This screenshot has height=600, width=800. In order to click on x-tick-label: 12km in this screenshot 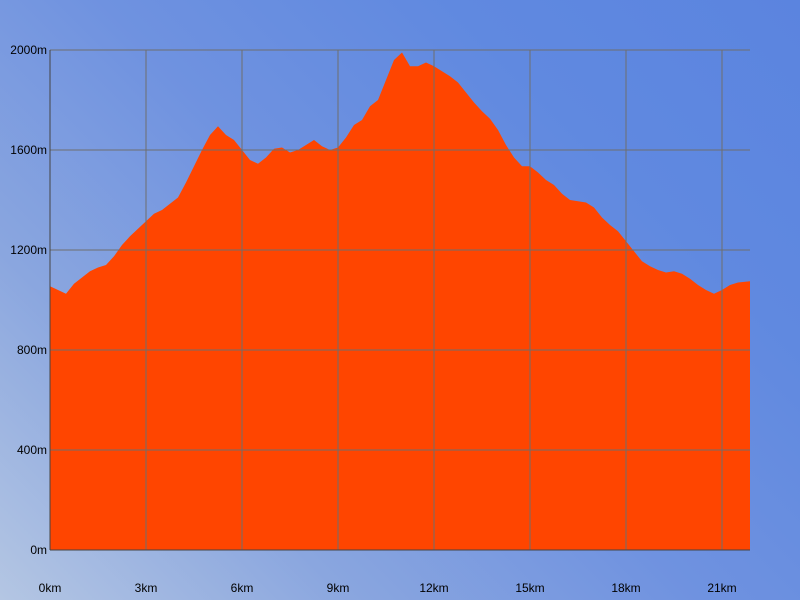, I will do `click(433, 588)`.